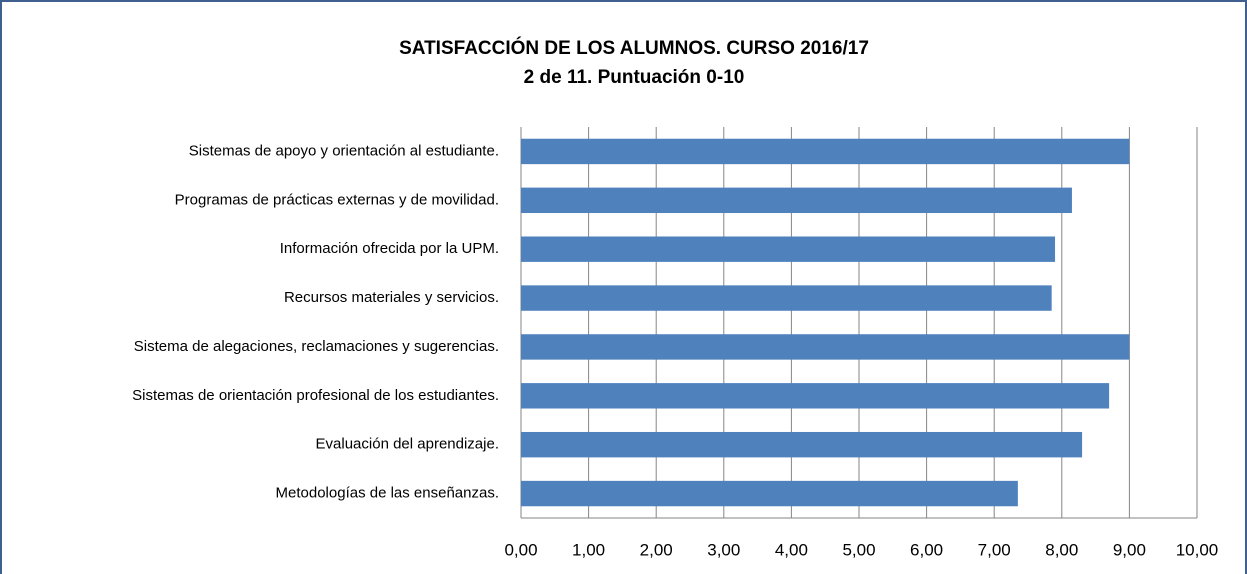 The image size is (1247, 574). What do you see at coordinates (588, 549) in the screenshot?
I see `x-tick-label: 1,00` at bounding box center [588, 549].